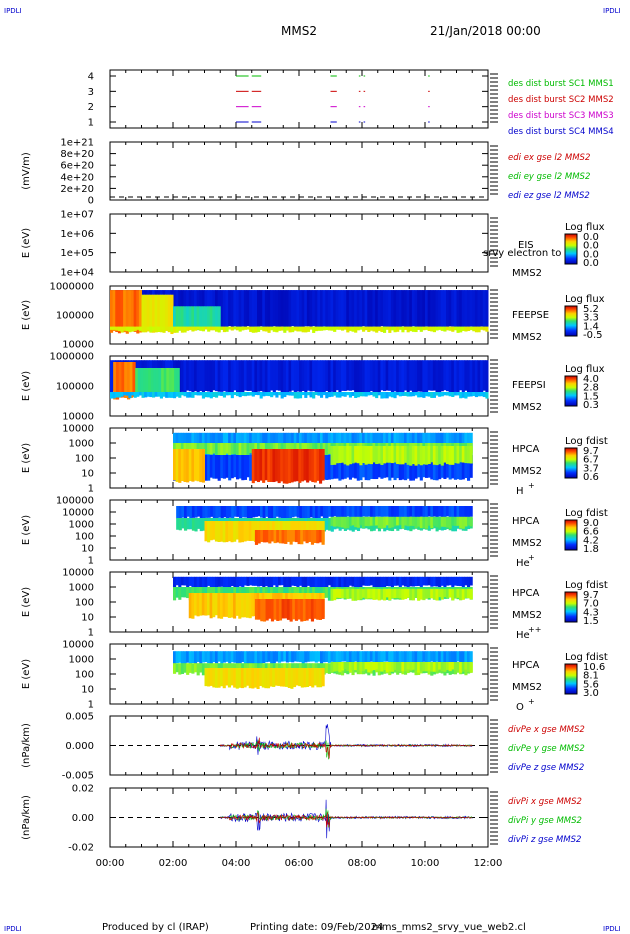  I want to click on y-tick-label: 10000, so click(78, 645).